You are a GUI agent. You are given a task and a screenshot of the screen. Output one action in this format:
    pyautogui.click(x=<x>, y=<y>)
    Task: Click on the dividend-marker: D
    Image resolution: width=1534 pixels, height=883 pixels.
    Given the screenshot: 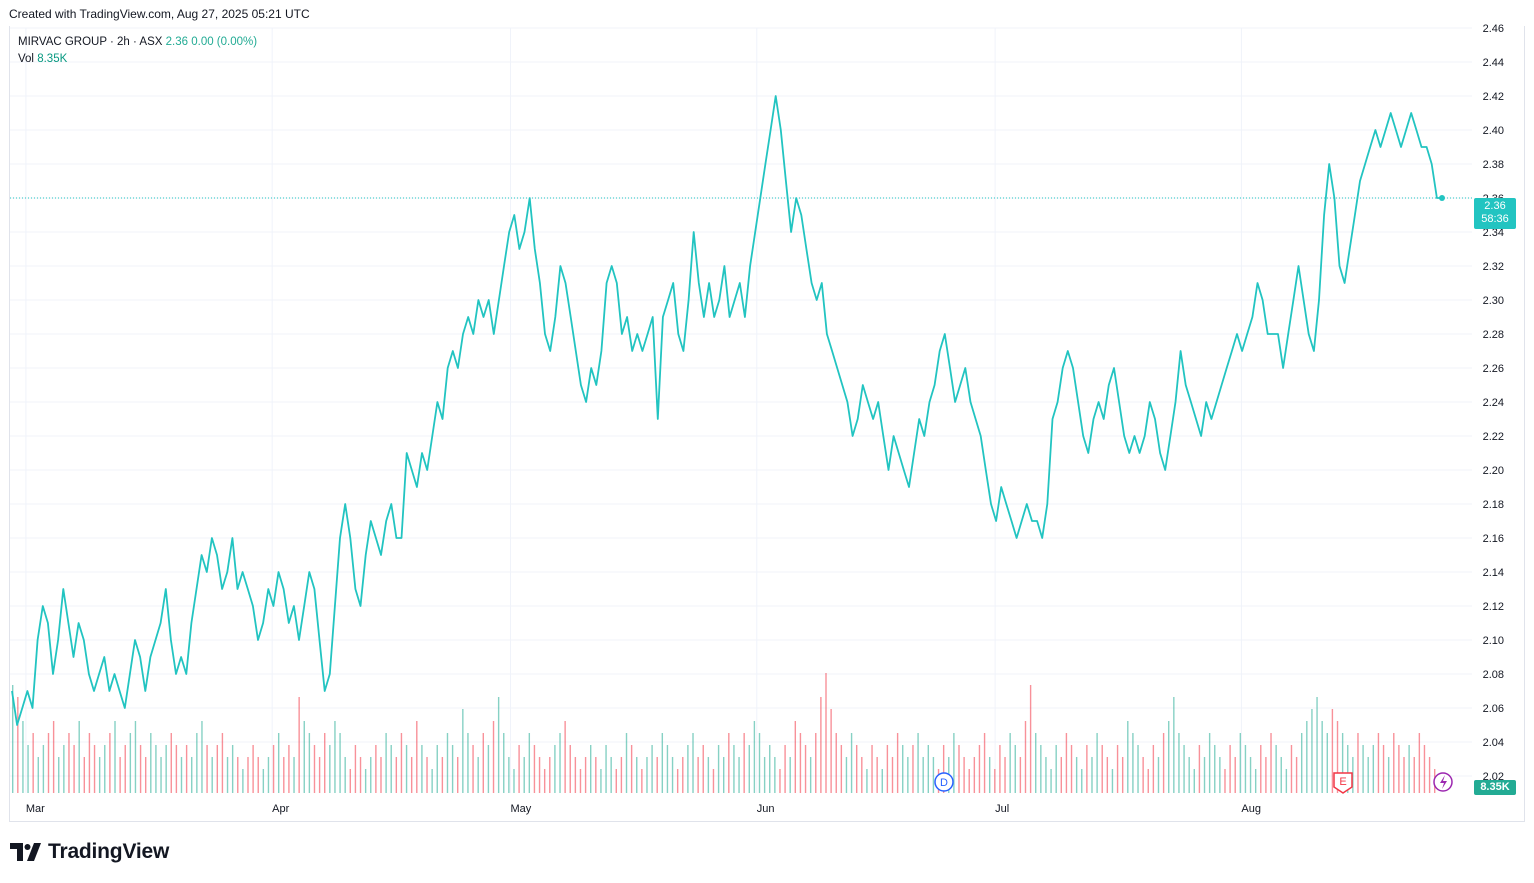 What is the action you would take?
    pyautogui.click(x=944, y=782)
    